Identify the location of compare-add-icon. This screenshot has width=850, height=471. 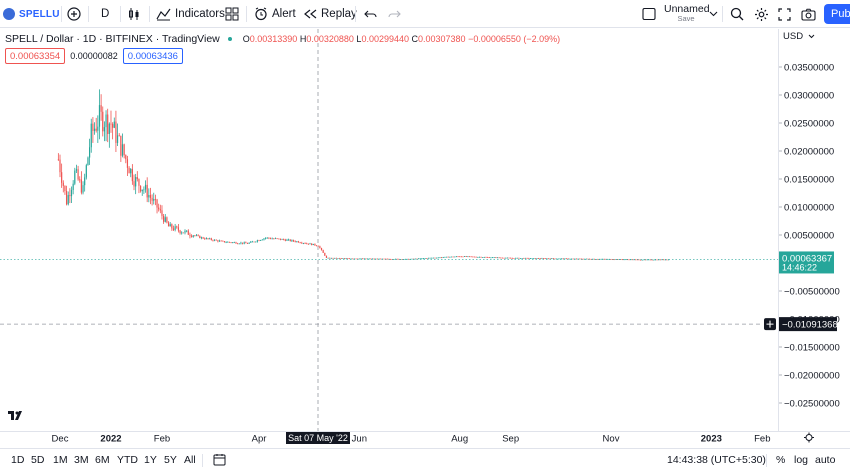
(74, 14).